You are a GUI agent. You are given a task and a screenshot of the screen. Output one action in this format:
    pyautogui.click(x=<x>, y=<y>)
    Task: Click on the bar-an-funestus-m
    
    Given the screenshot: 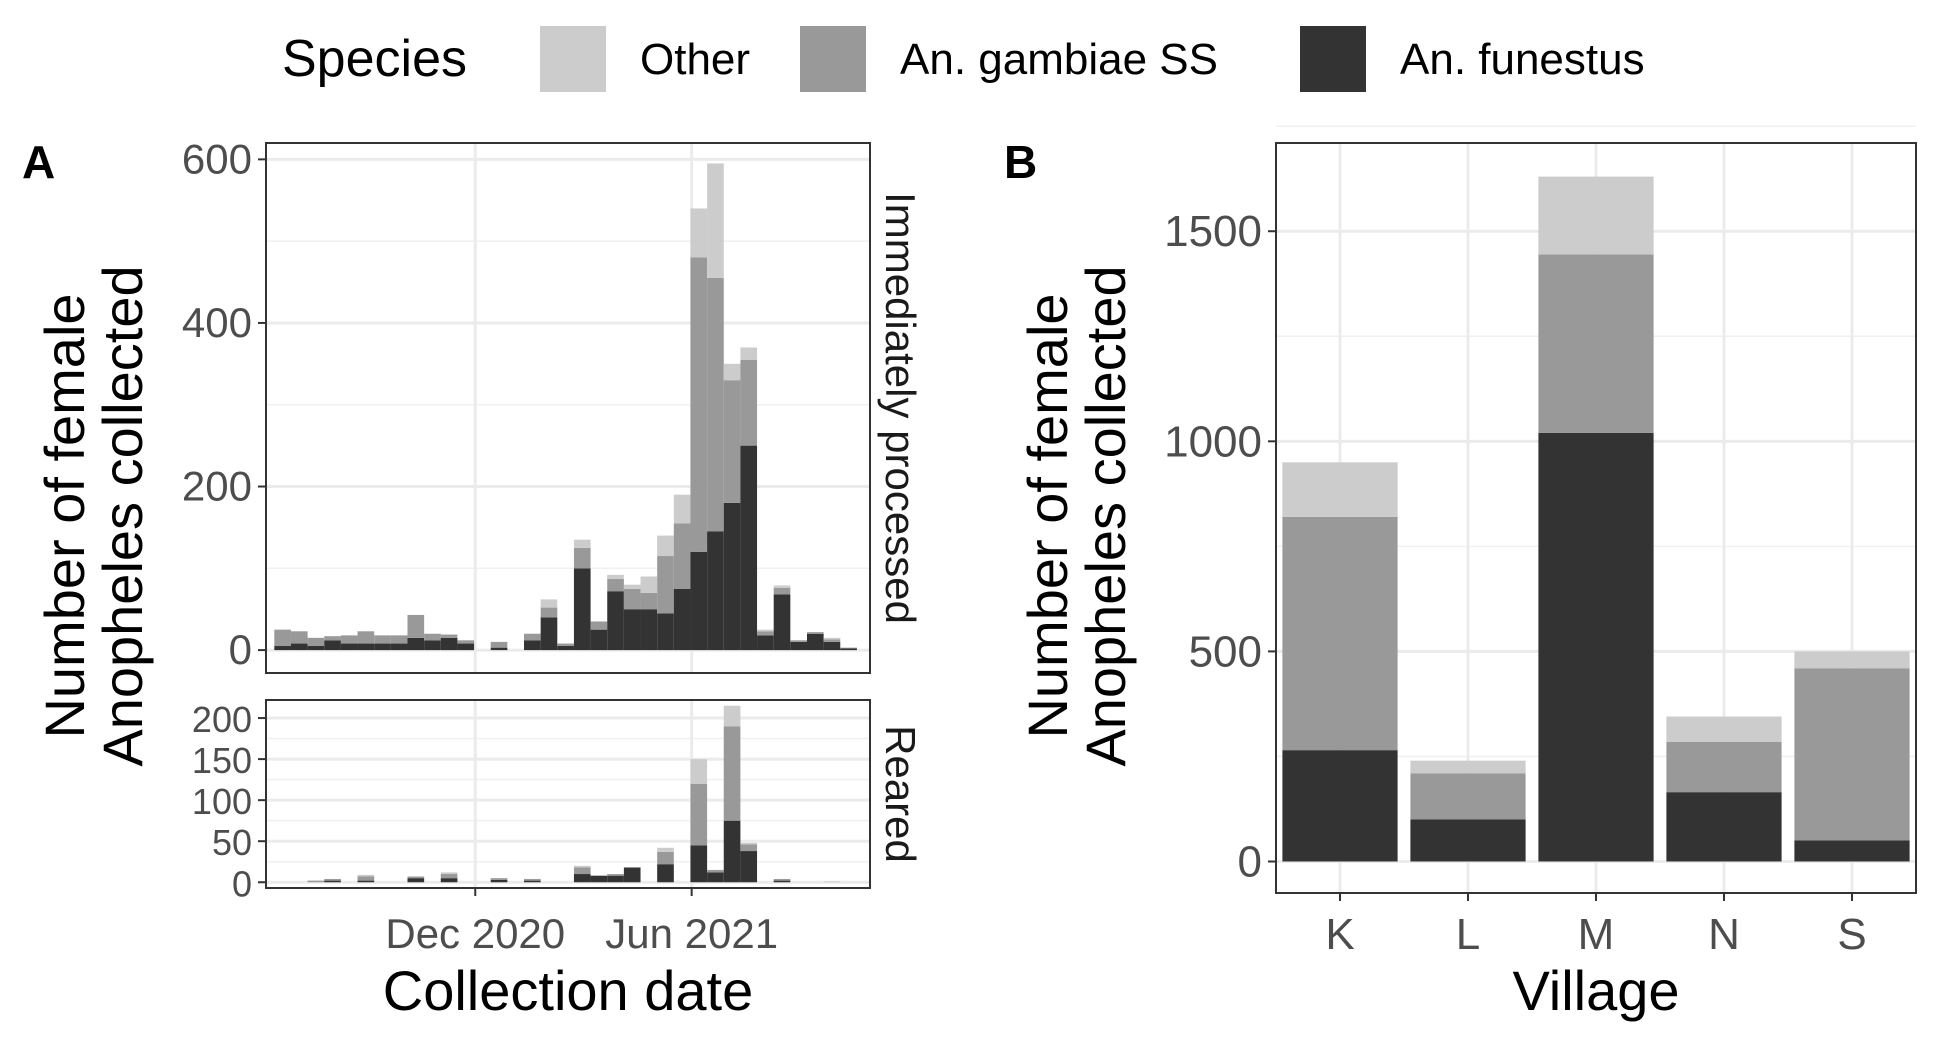 What is the action you would take?
    pyautogui.click(x=1596, y=647)
    